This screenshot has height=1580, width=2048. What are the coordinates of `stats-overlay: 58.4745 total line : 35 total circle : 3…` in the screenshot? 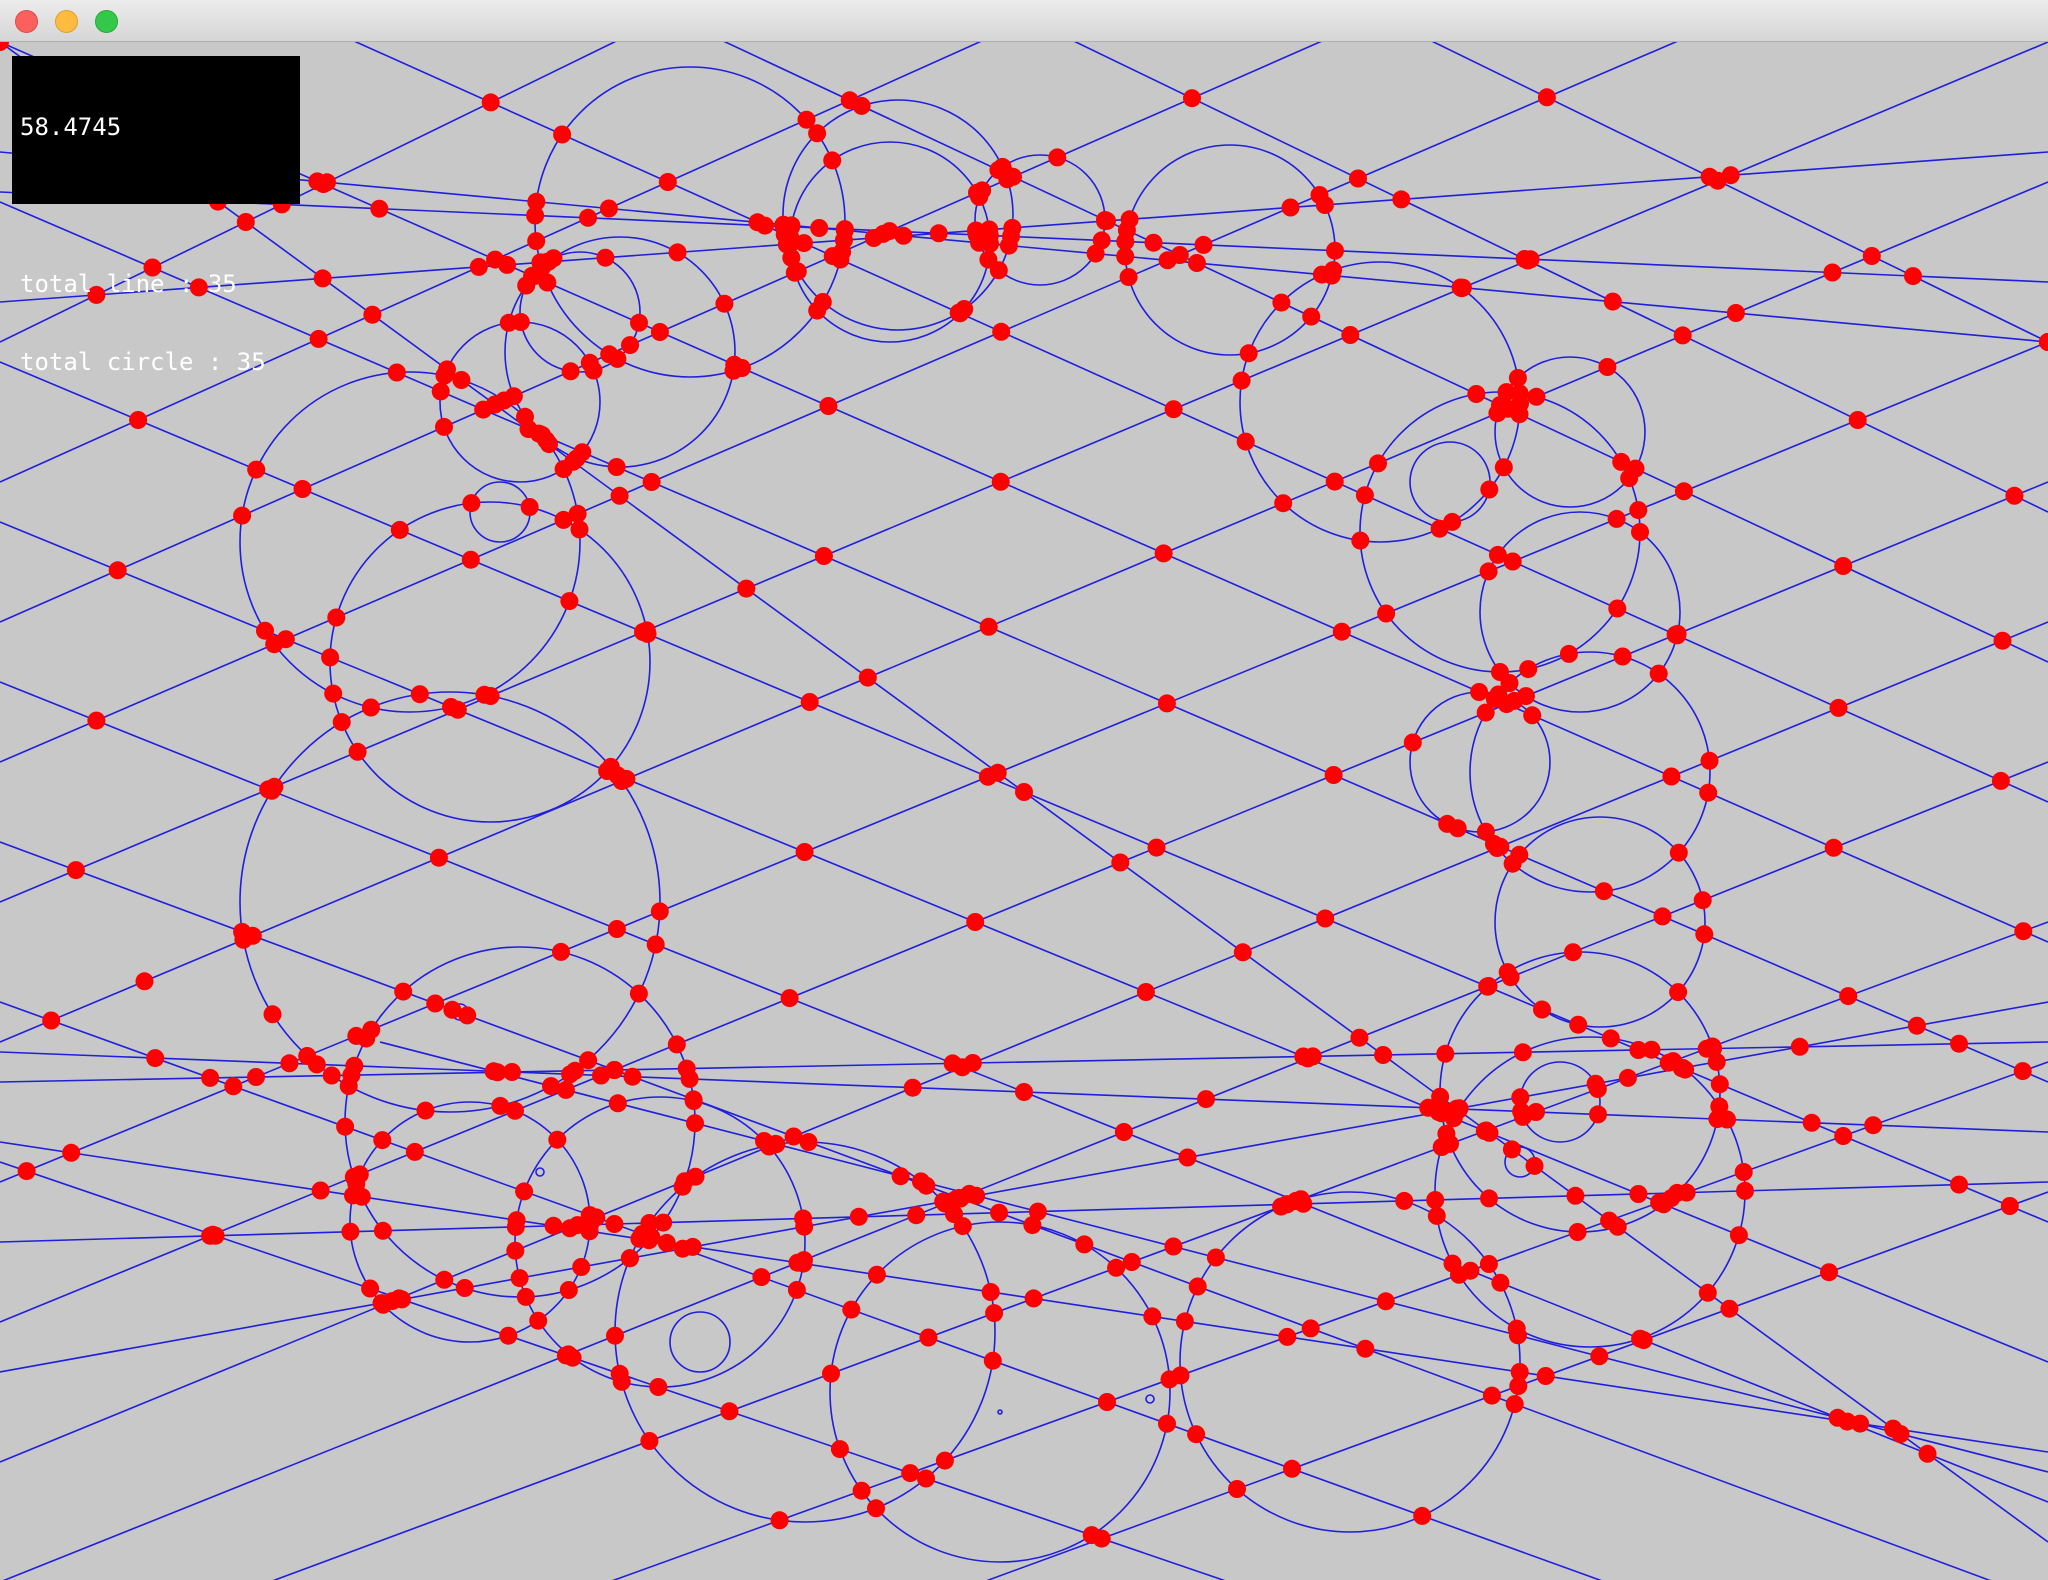 It's located at (156, 215).